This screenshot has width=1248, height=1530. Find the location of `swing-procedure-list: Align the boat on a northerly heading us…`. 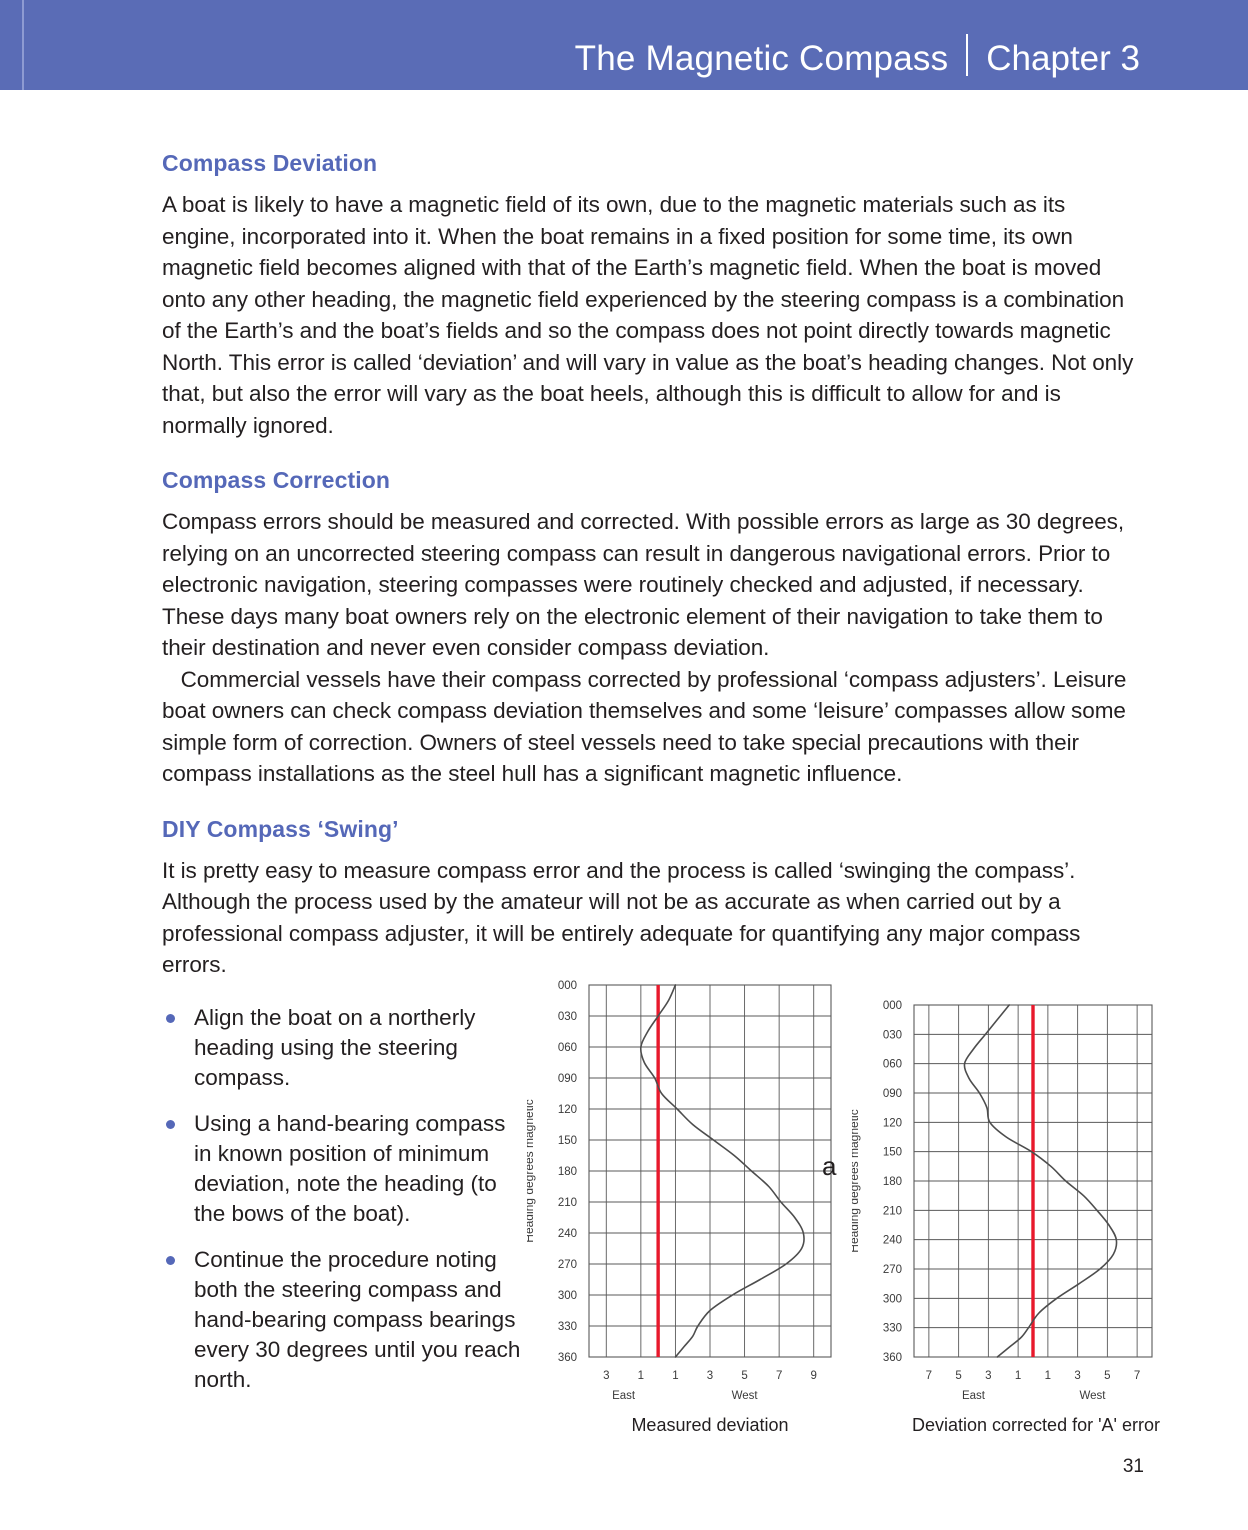

swing-procedure-list: Align the boat on a northerly heading us… is located at coordinates (344, 1199).